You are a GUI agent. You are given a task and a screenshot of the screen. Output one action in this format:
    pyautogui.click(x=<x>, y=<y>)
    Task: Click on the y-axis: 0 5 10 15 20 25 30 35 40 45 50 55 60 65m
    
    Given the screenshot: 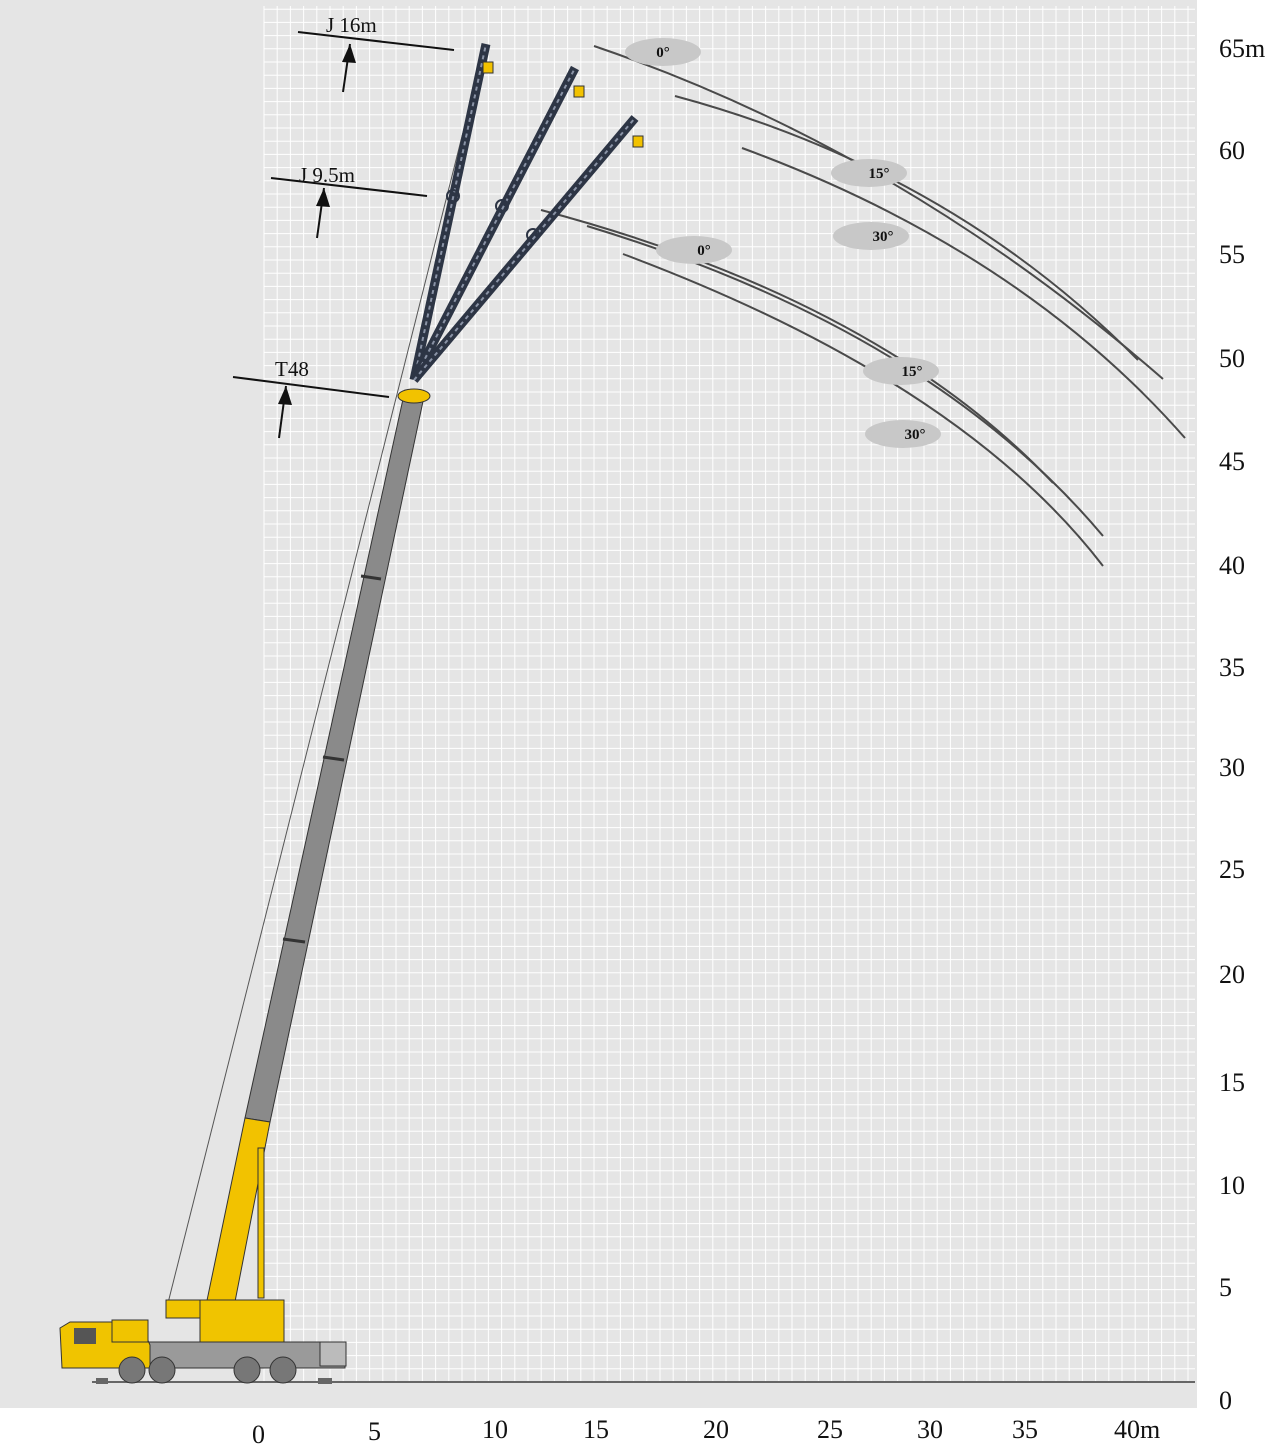 What is the action you would take?
    pyautogui.click(x=1242, y=724)
    